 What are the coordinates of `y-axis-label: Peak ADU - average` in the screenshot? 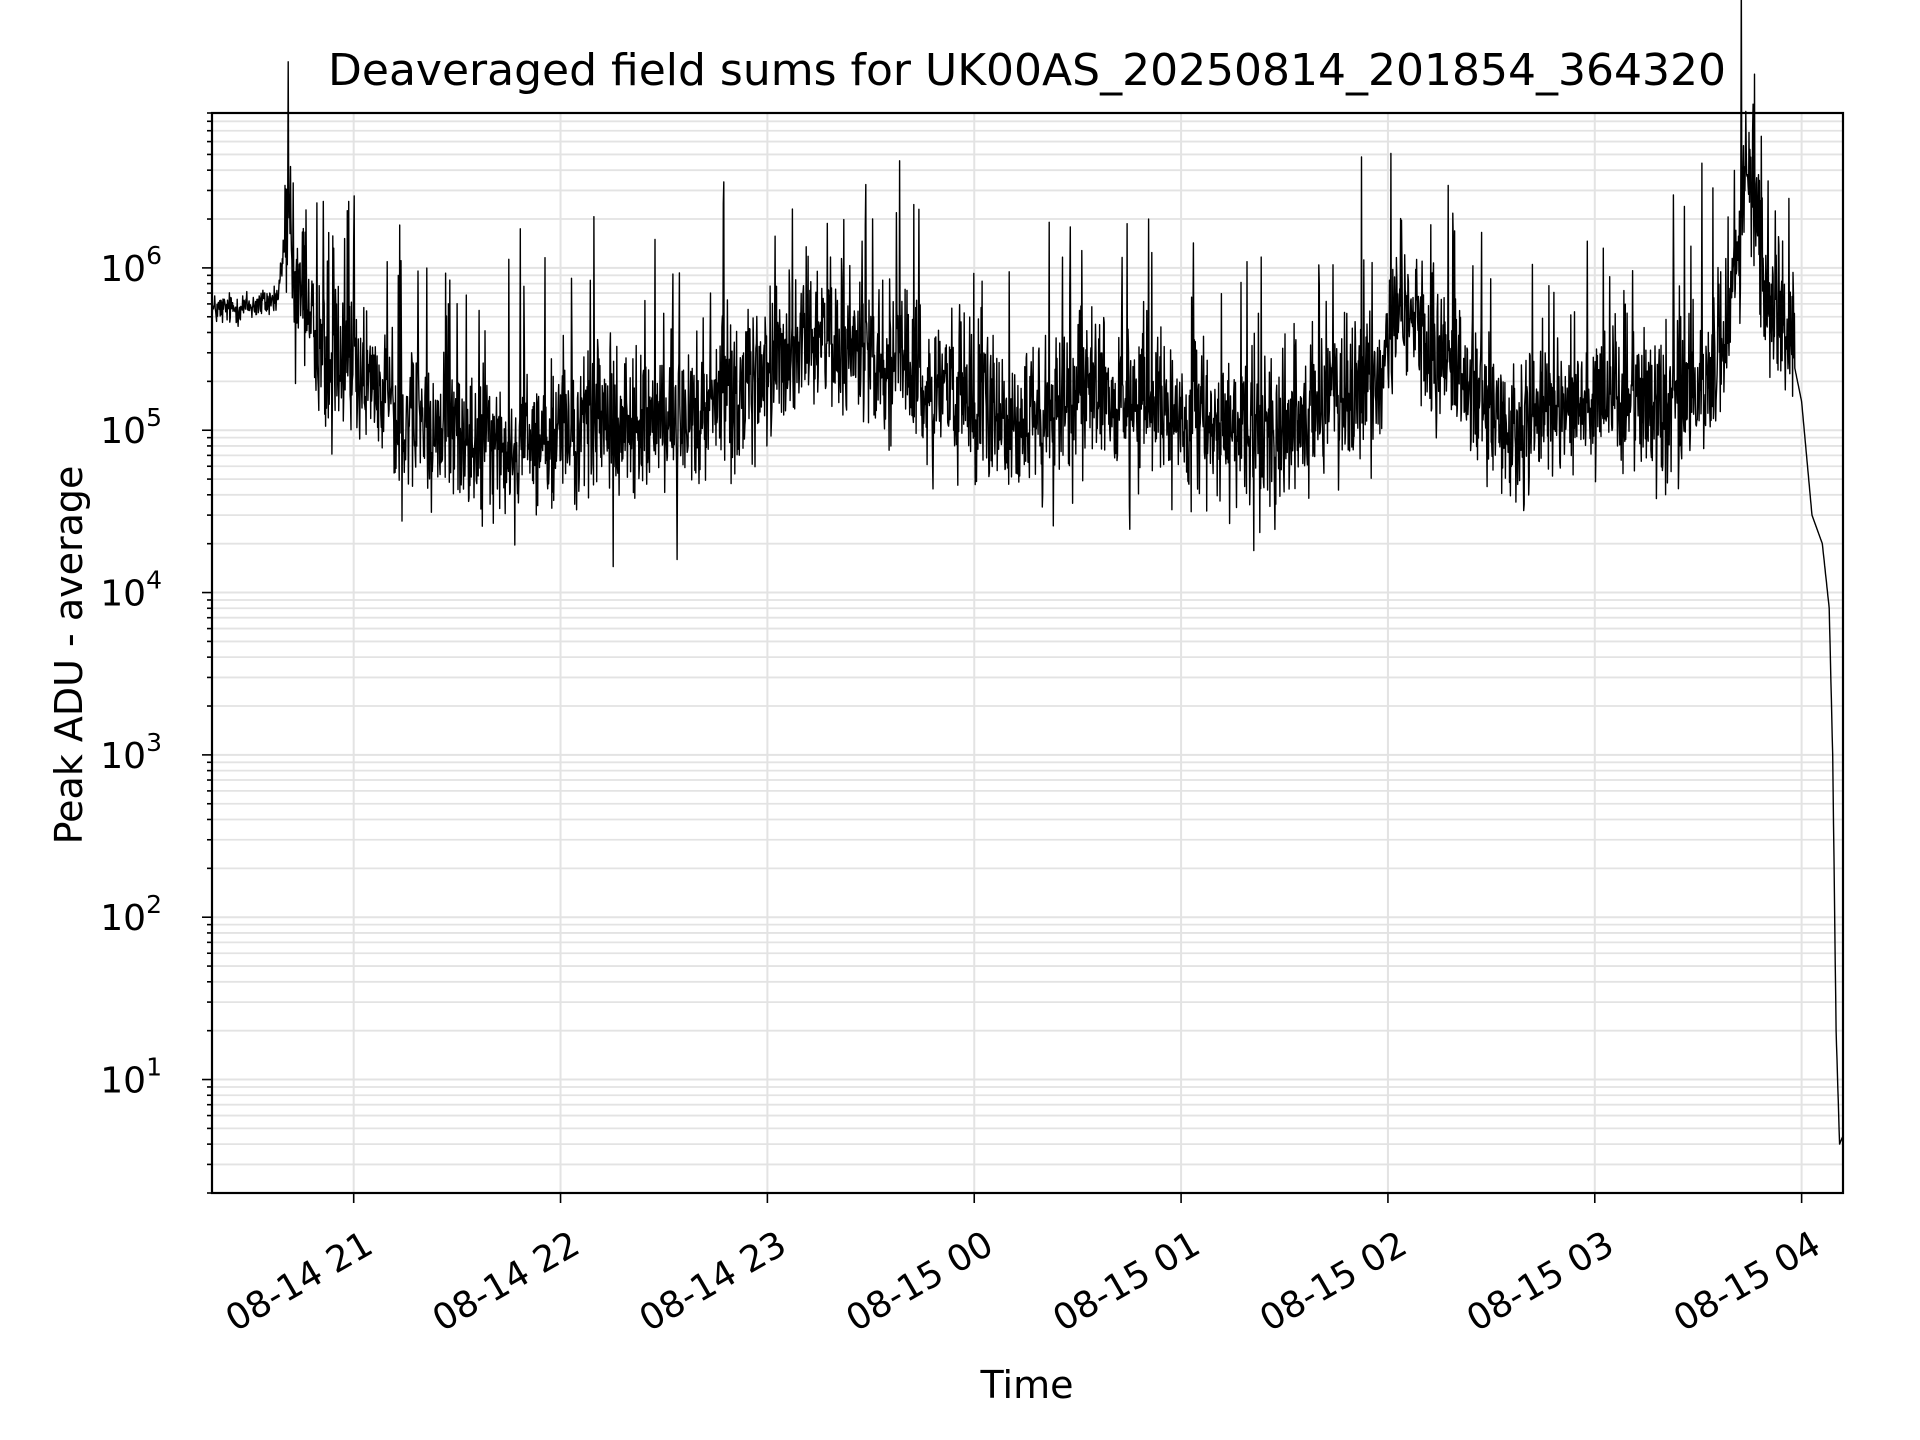 It's located at (69, 655).